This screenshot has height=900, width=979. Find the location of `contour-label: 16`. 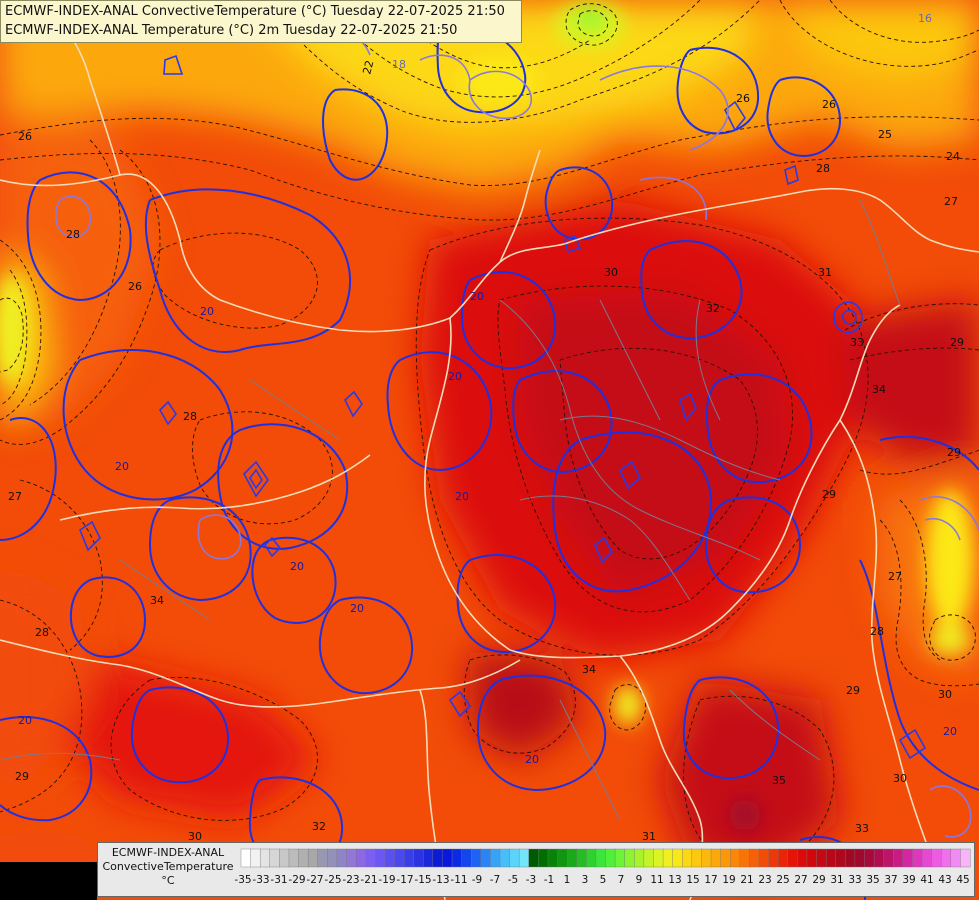

contour-label: 16 is located at coordinates (925, 18).